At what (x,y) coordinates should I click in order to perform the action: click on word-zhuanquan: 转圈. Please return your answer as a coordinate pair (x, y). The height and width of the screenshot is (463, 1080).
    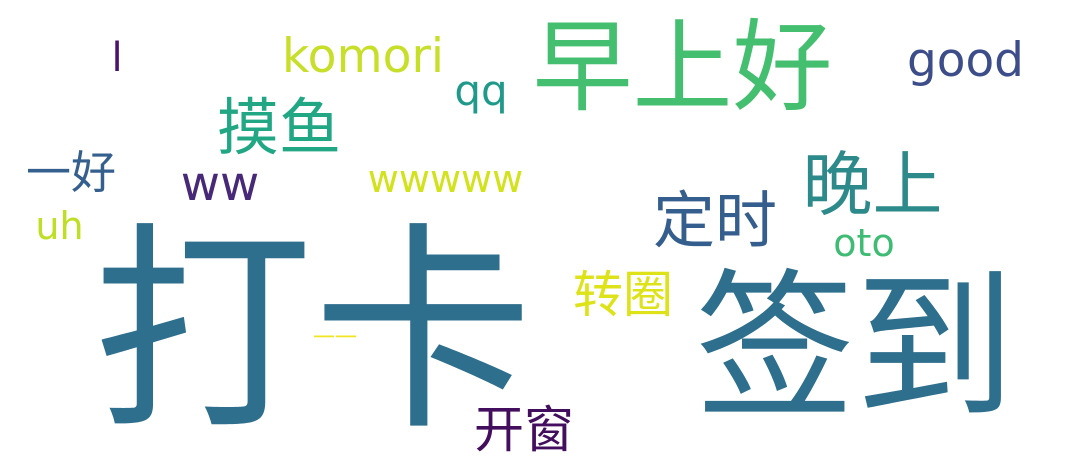
    Looking at the image, I should click on (623, 295).